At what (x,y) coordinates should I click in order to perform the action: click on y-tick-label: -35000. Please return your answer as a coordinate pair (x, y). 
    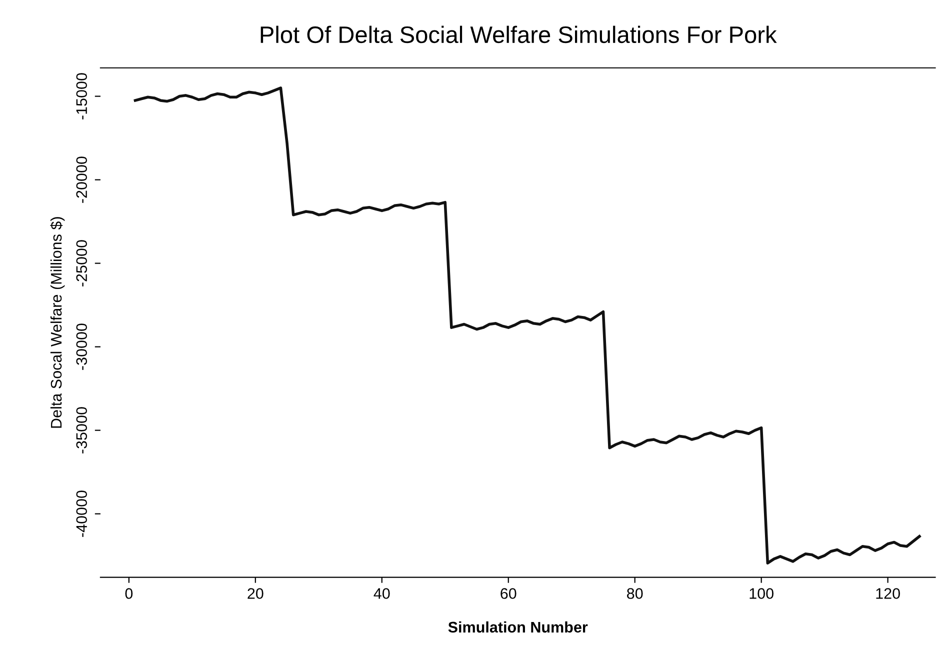
    Looking at the image, I should click on (82, 430).